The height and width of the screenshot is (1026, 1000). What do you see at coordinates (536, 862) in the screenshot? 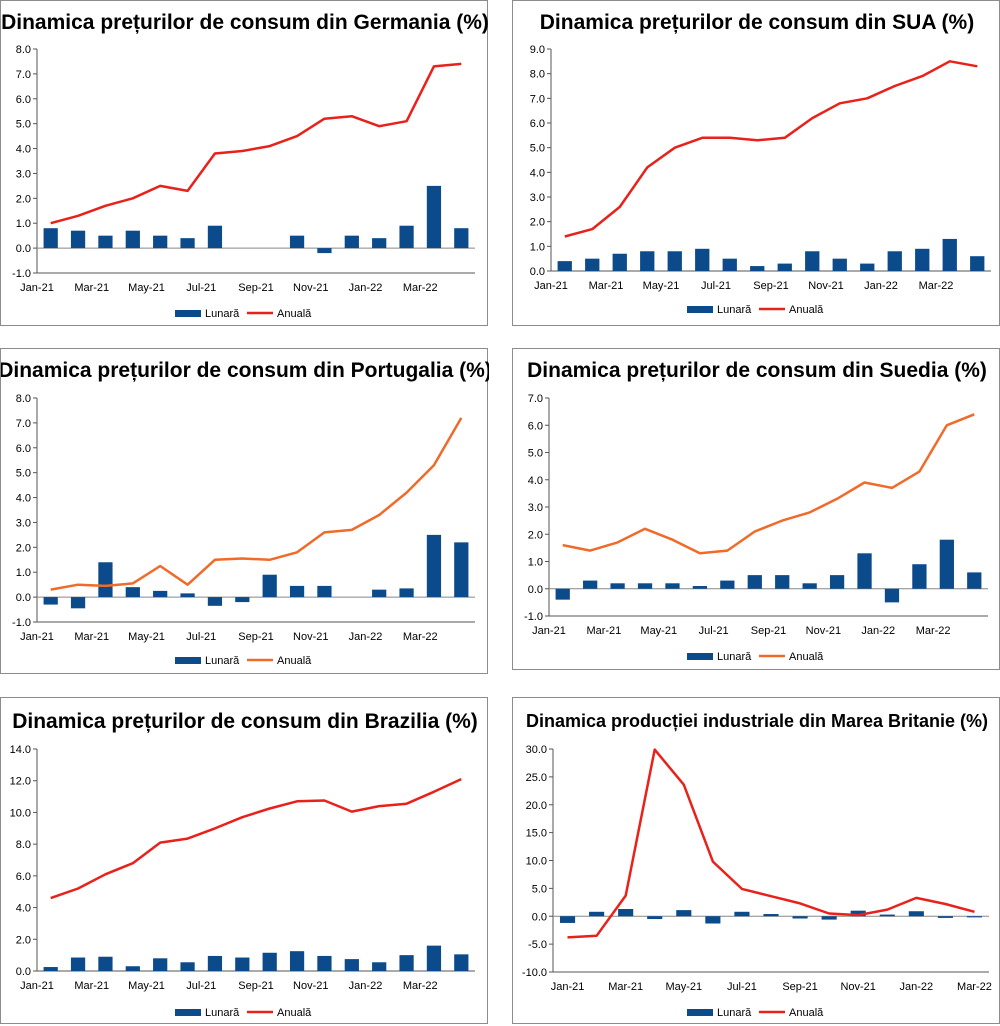
I see `y-tick-label: 10.0` at bounding box center [536, 862].